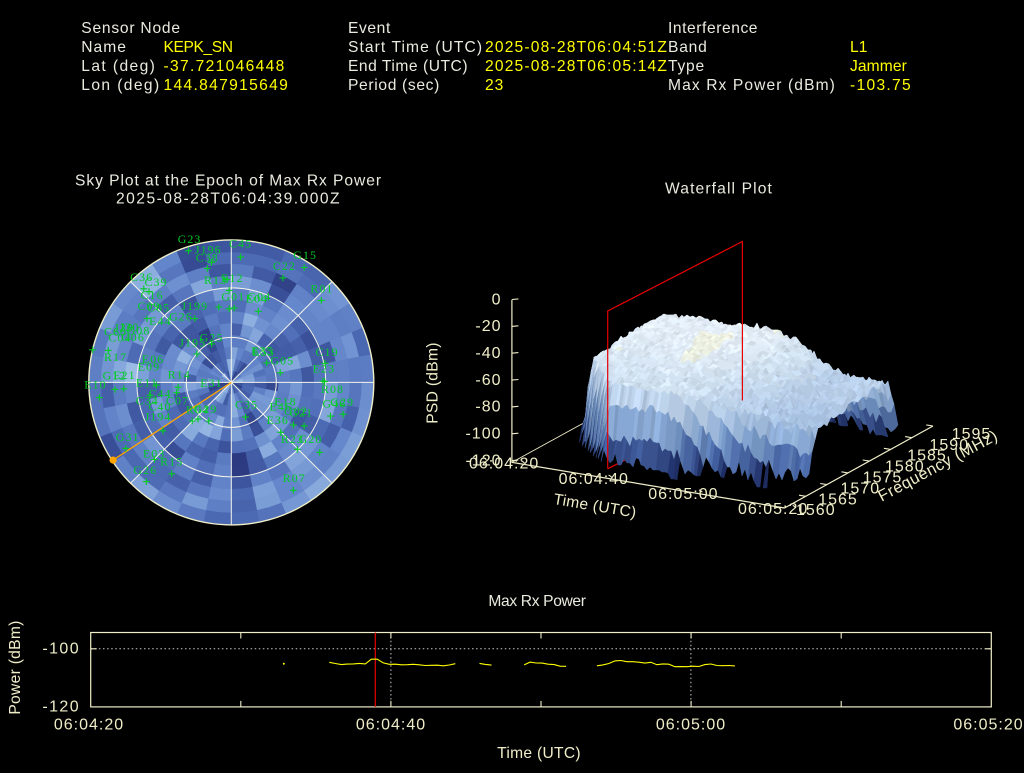 Image resolution: width=1024 pixels, height=773 pixels. I want to click on svg-text: 1575, so click(883, 478).